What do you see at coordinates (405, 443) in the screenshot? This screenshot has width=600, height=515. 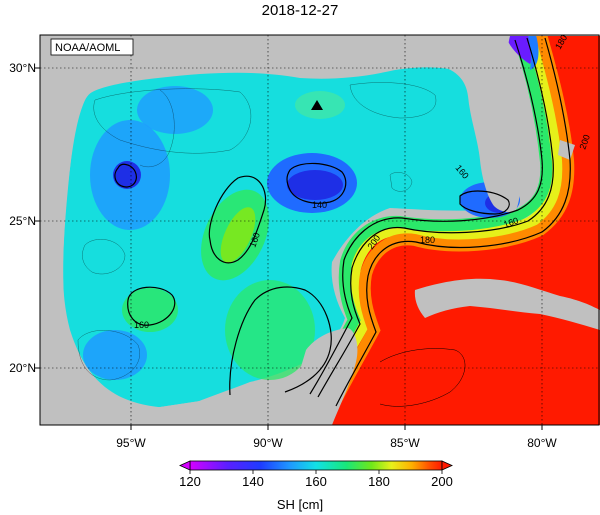 I see `x-tick-label: 85°W` at bounding box center [405, 443].